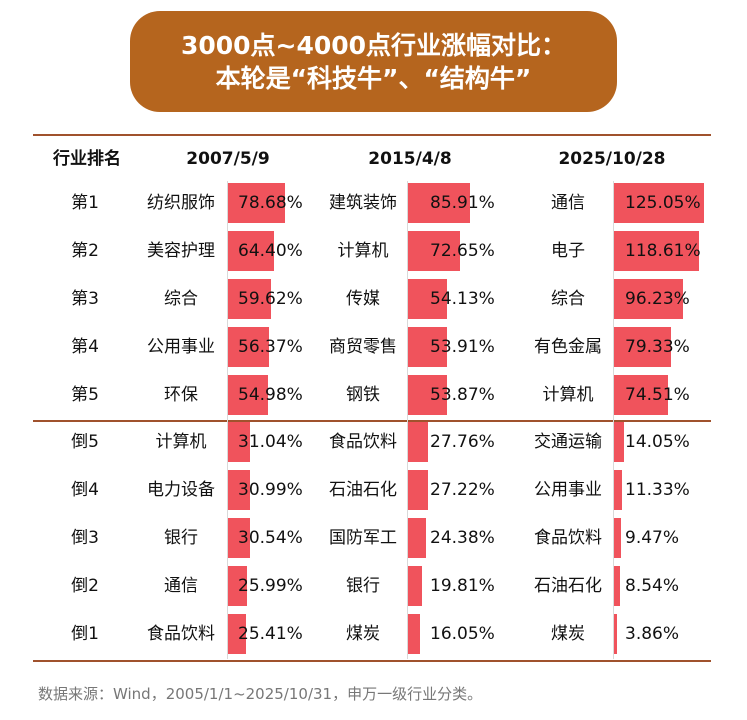 This screenshot has width=747, height=720. Describe the element at coordinates (410, 159) in the screenshot. I see `header-2015: 2015/4/8` at that location.